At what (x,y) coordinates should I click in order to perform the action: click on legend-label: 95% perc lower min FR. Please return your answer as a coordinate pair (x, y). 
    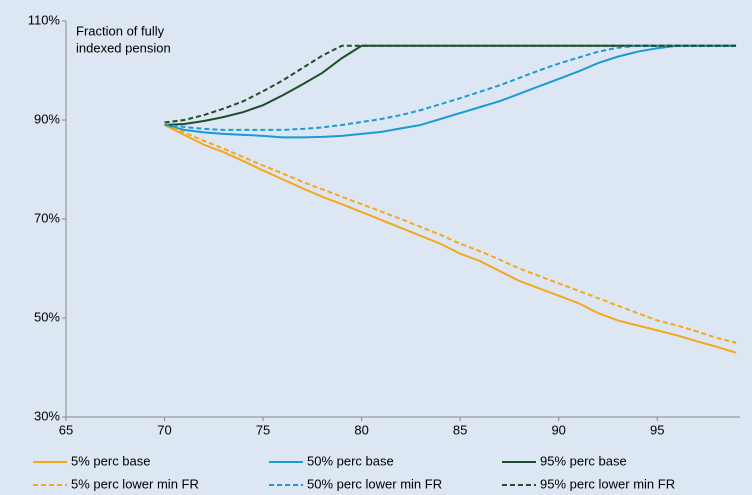
    Looking at the image, I should click on (607, 483).